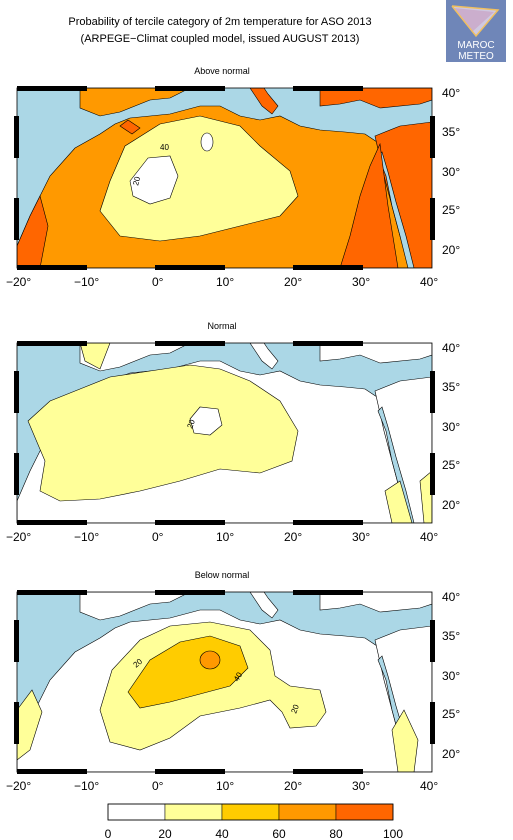 The height and width of the screenshot is (840, 513). Describe the element at coordinates (375, 98) in the screenshot. I see `land-turkey` at that location.